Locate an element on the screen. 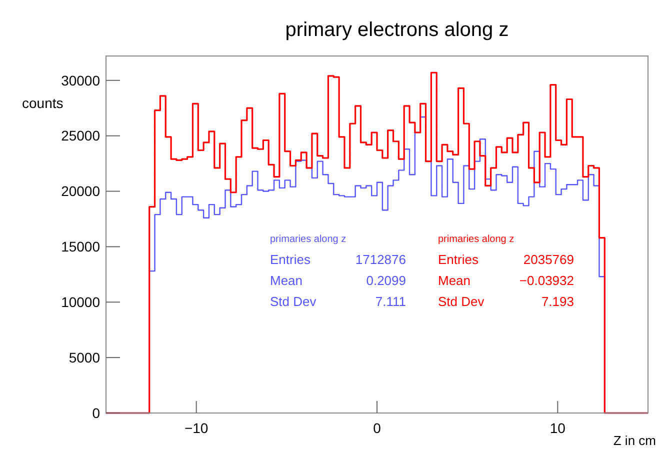  y-tick-label: 25000 is located at coordinates (80, 136).